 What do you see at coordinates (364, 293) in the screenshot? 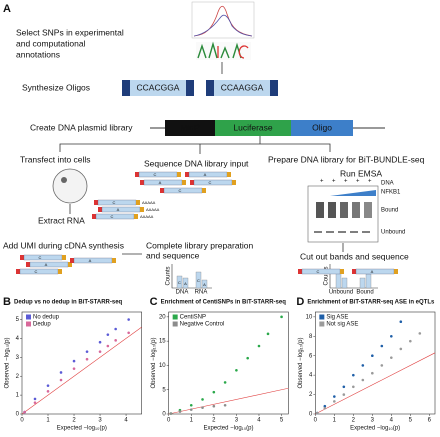
I see `inset-label: Bound` at bounding box center [364, 293].